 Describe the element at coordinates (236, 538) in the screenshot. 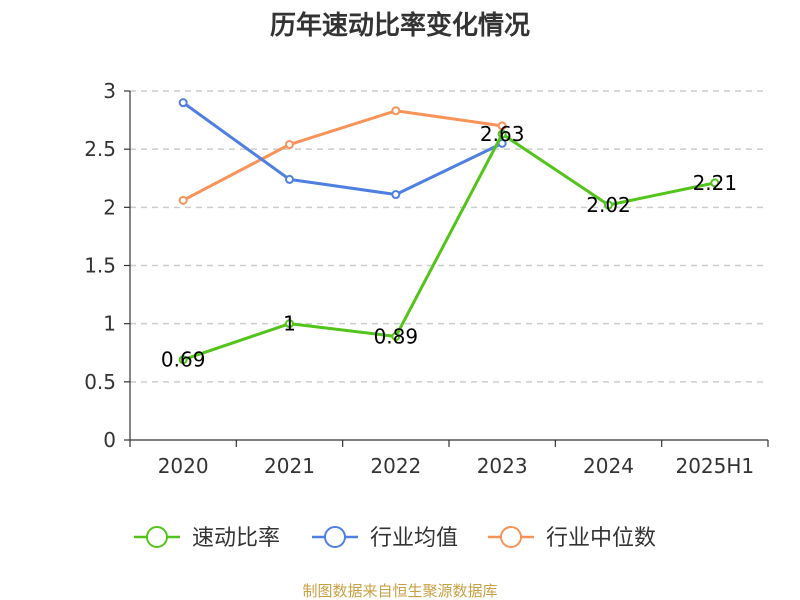

I see `legend-label: 速动比率` at that location.